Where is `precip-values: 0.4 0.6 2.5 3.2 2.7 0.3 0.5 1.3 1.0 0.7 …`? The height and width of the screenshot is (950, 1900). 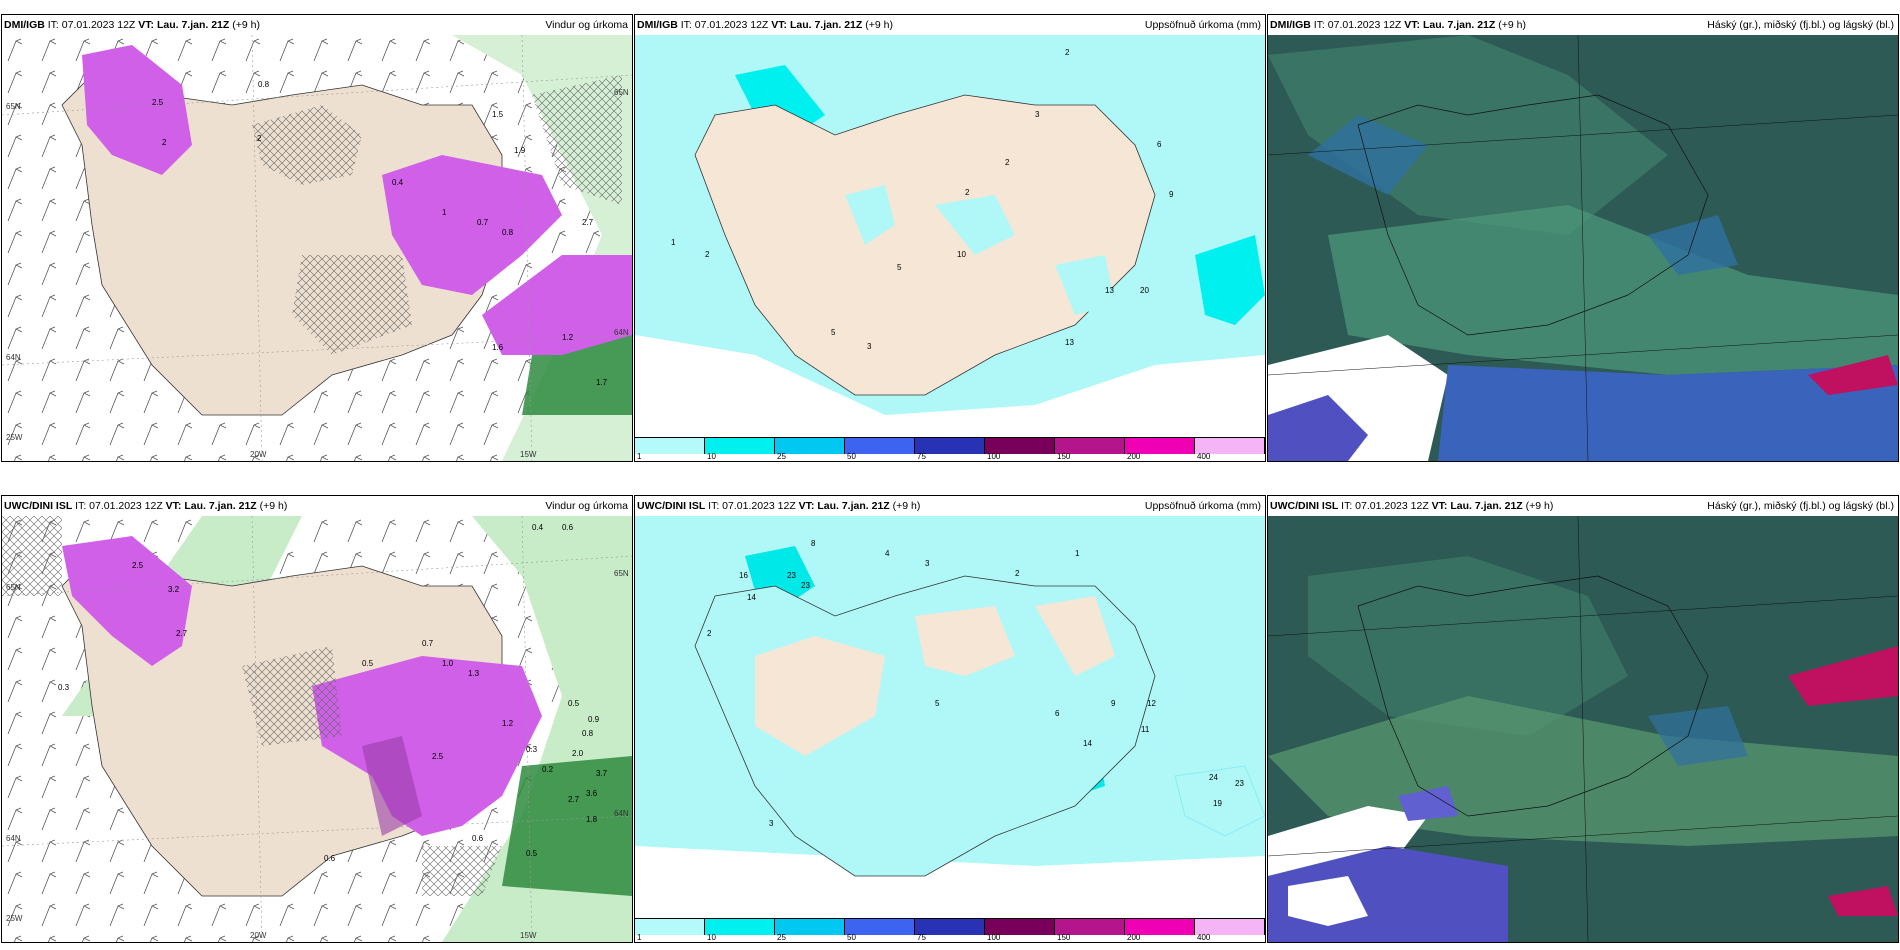
precip-values: 0.4 0.6 2.5 3.2 2.7 0.3 0.5 1.3 1.0 0.7 … is located at coordinates (333, 693).